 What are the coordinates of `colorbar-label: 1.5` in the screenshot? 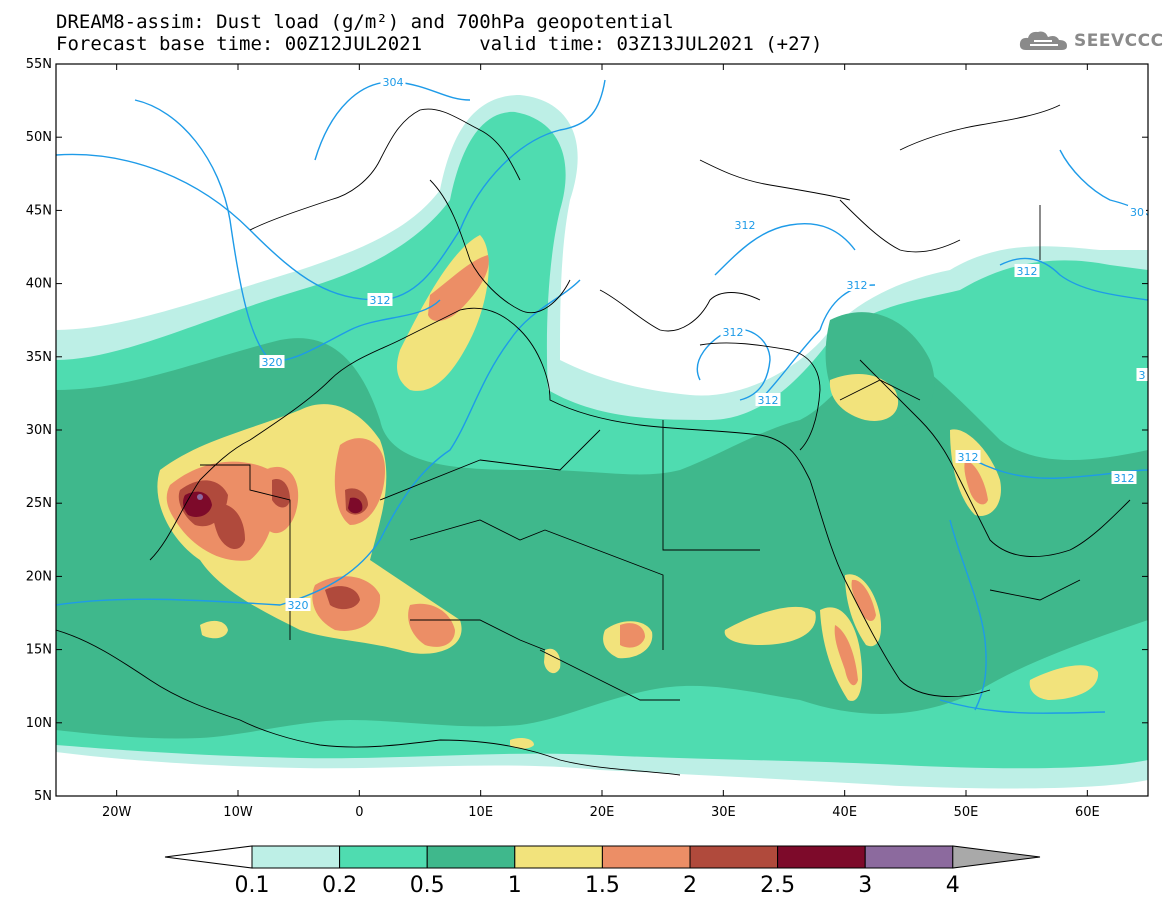 It's located at (602, 885).